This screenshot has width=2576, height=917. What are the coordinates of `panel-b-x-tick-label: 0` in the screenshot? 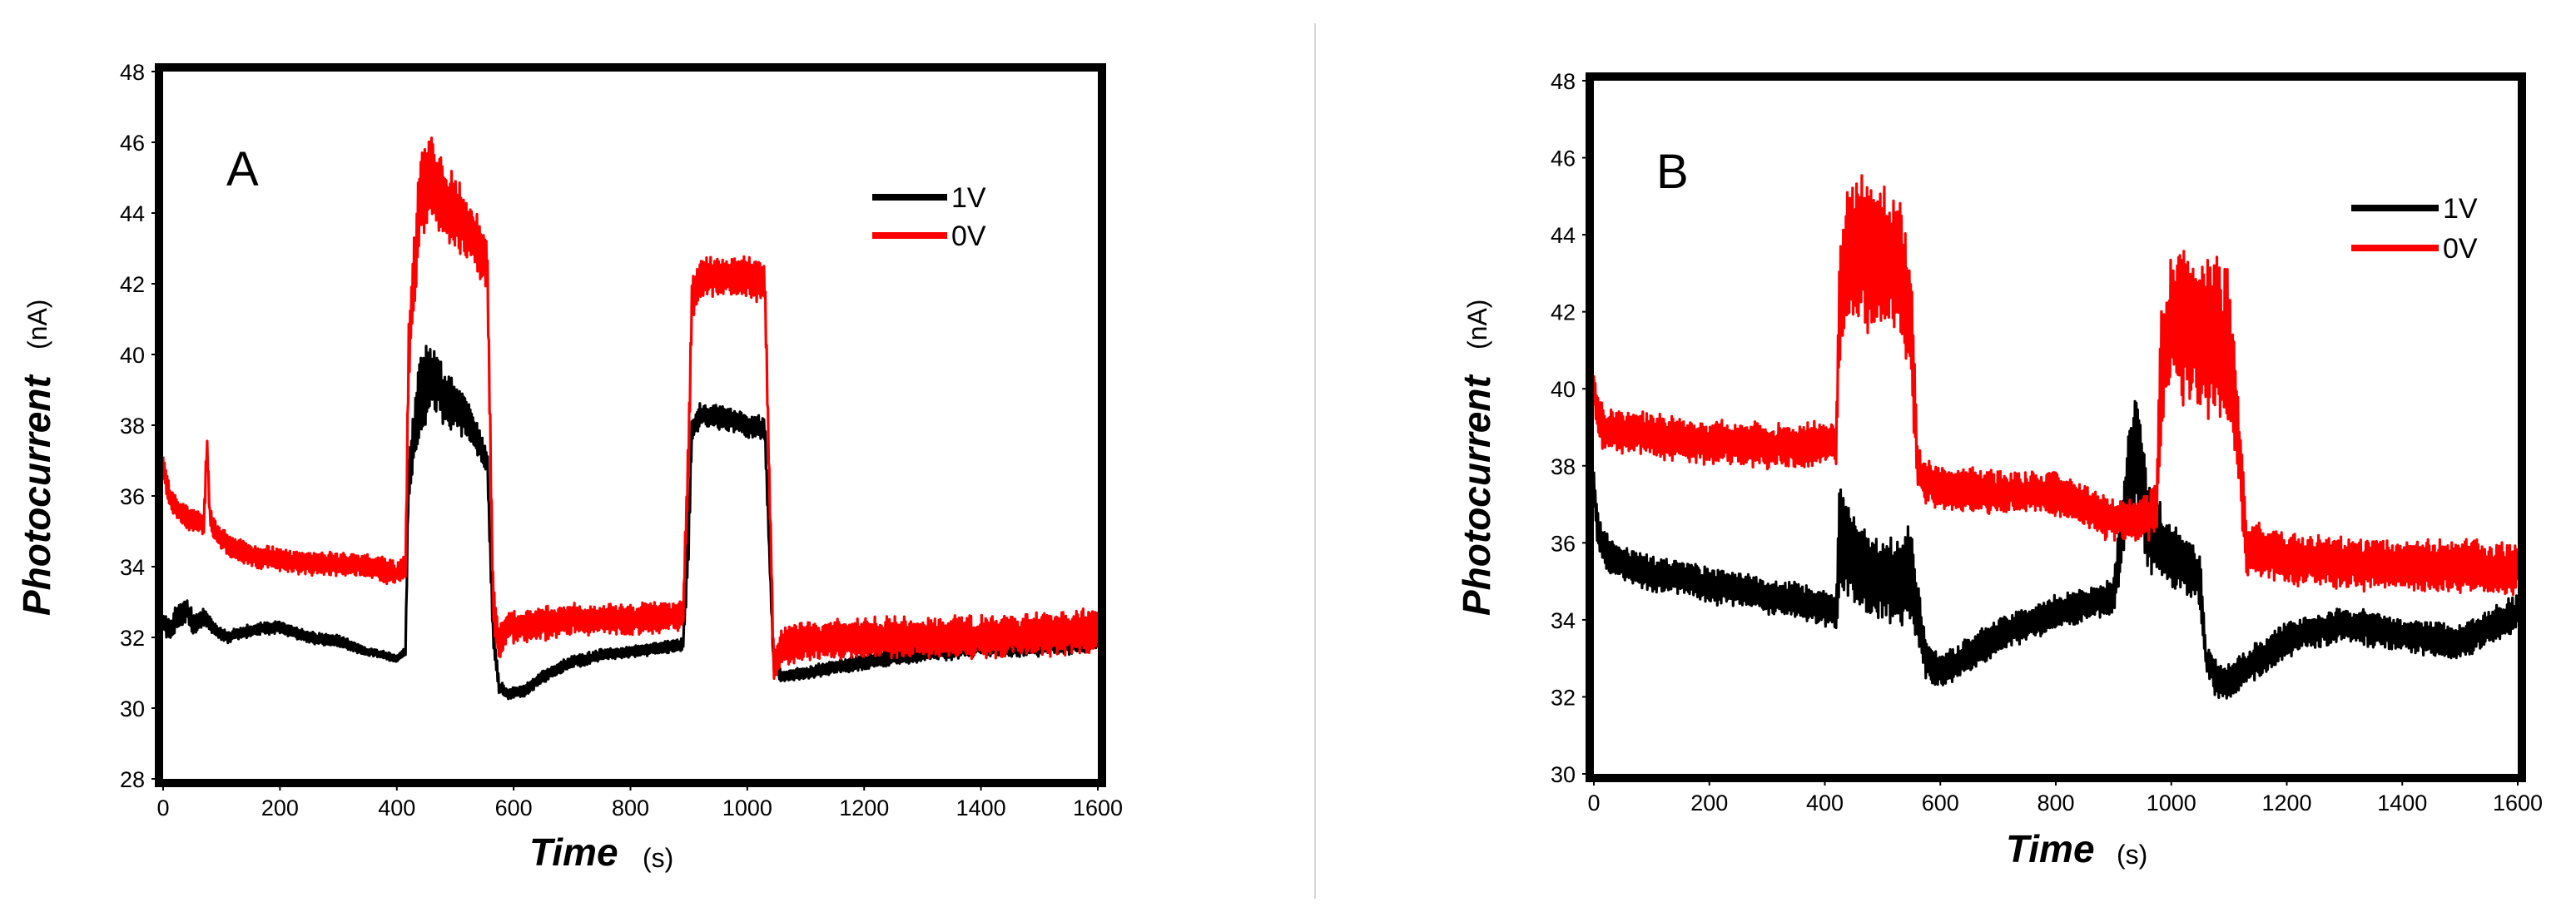 It's located at (1593, 803).